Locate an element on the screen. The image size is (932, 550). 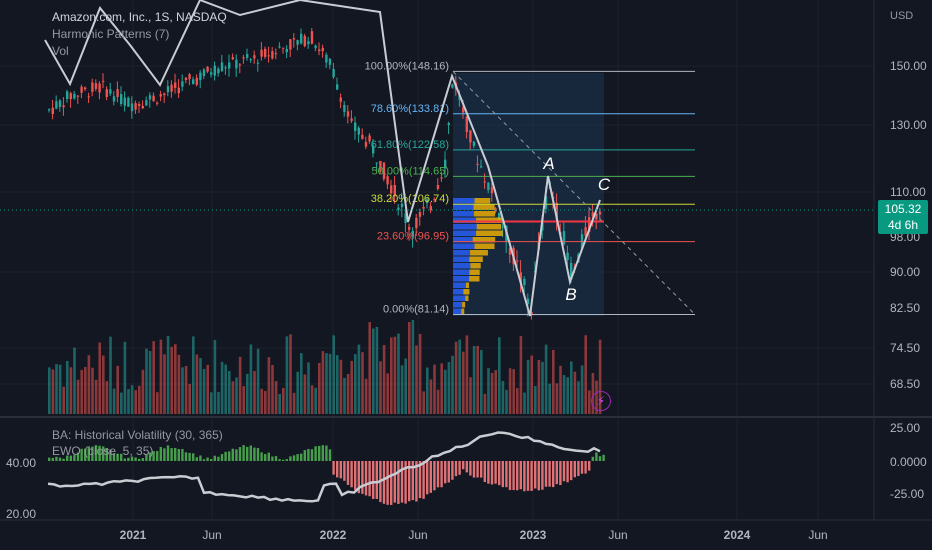
time-tick-label: Jun is located at coordinates (617, 535).